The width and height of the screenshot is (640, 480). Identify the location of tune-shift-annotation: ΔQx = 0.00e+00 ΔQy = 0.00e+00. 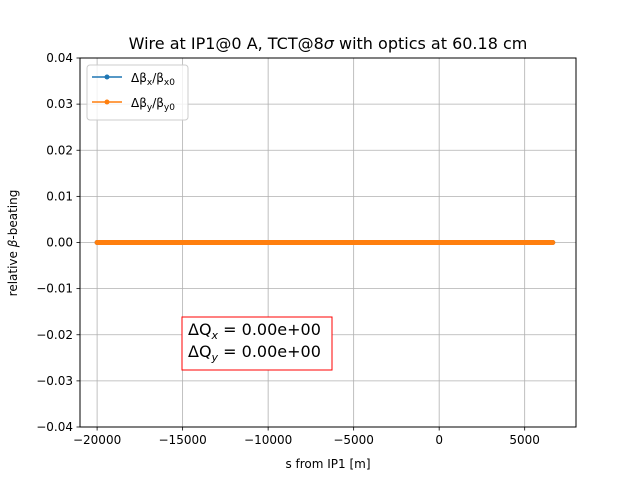
(257, 343).